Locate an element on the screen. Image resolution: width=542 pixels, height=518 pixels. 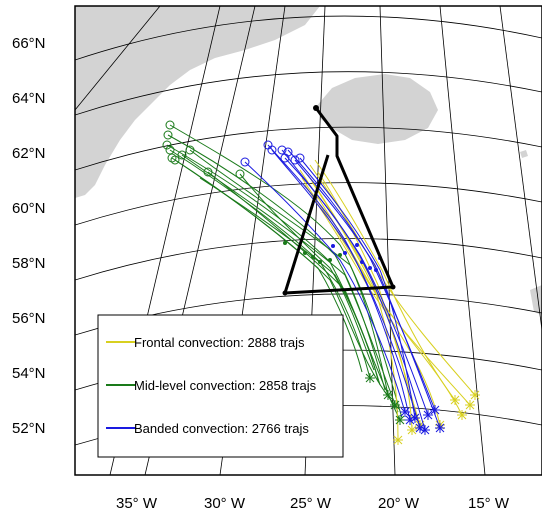
latitude-labels: 66°N 64°N 62°N 60°N 58°N 56°N 54°N 52°N is located at coordinates (29, 236).